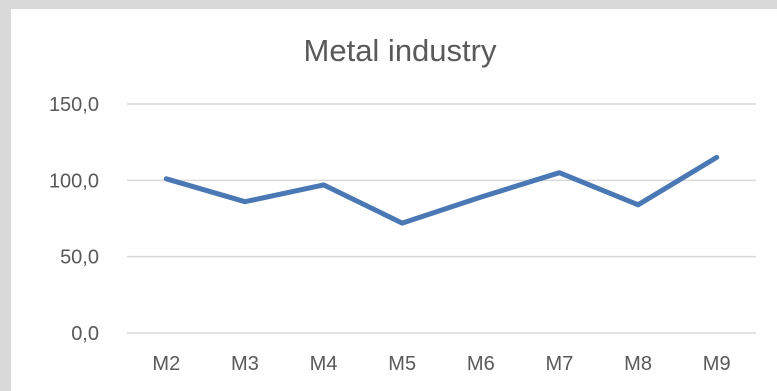 This screenshot has height=391, width=777. I want to click on x-tick-label: M9, so click(717, 364).